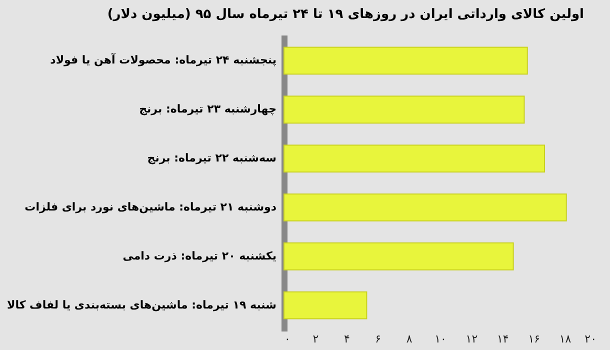 This screenshot has width=610, height=350. I want to click on x-tick-label: ۲, so click(315, 339).